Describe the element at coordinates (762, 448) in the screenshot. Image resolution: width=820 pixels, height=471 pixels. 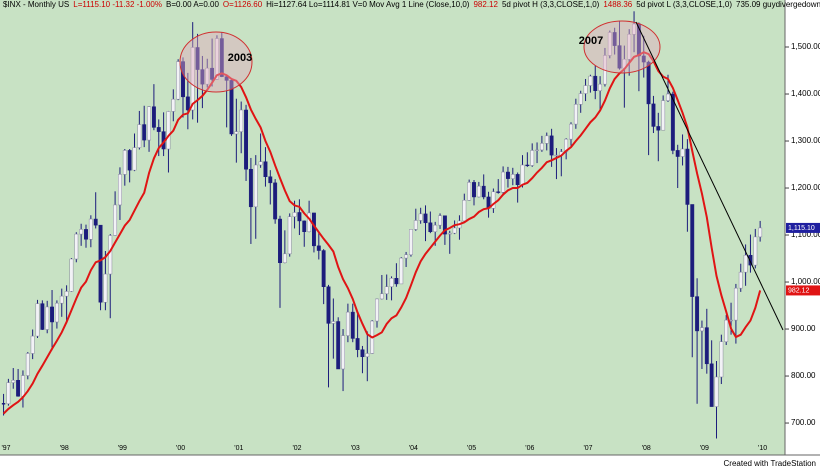
I see `x-tick-label: '10` at that location.